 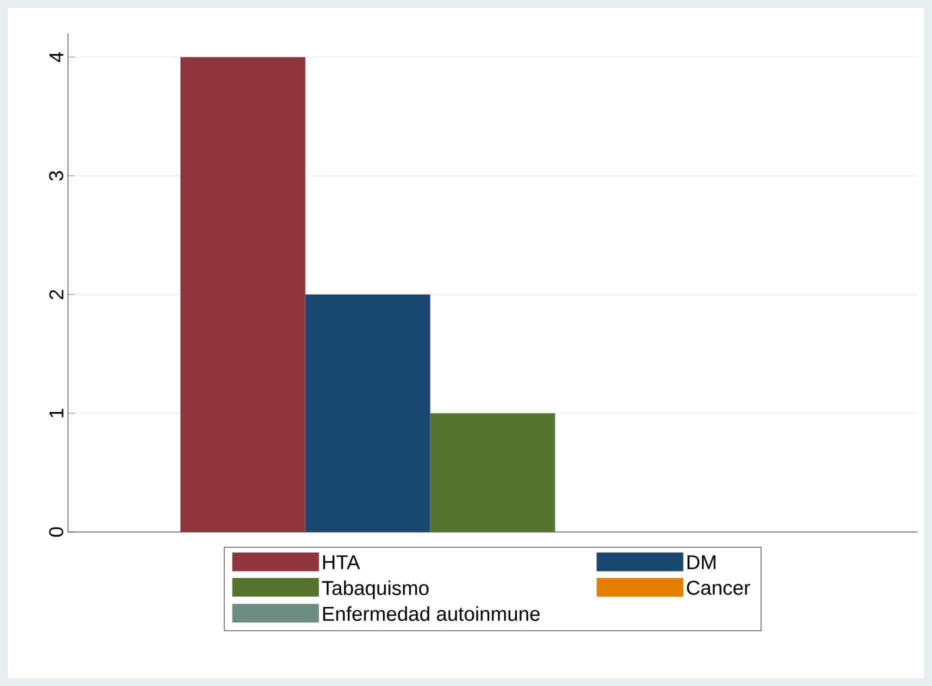 I want to click on legend-label: DM, so click(x=702, y=562).